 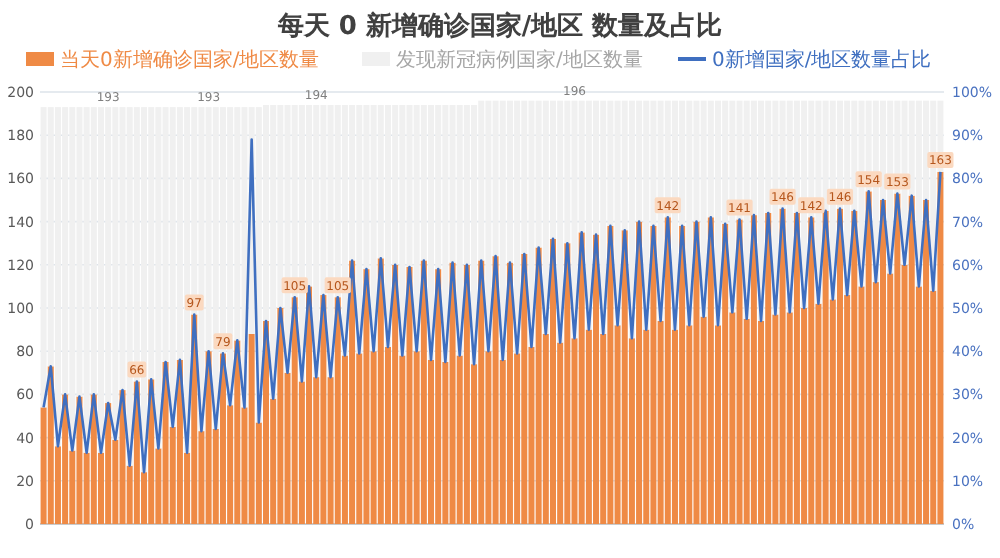 What do you see at coordinates (822, 60) in the screenshot?
I see `legend-label: 0新增国家/地区数量占比` at bounding box center [822, 60].